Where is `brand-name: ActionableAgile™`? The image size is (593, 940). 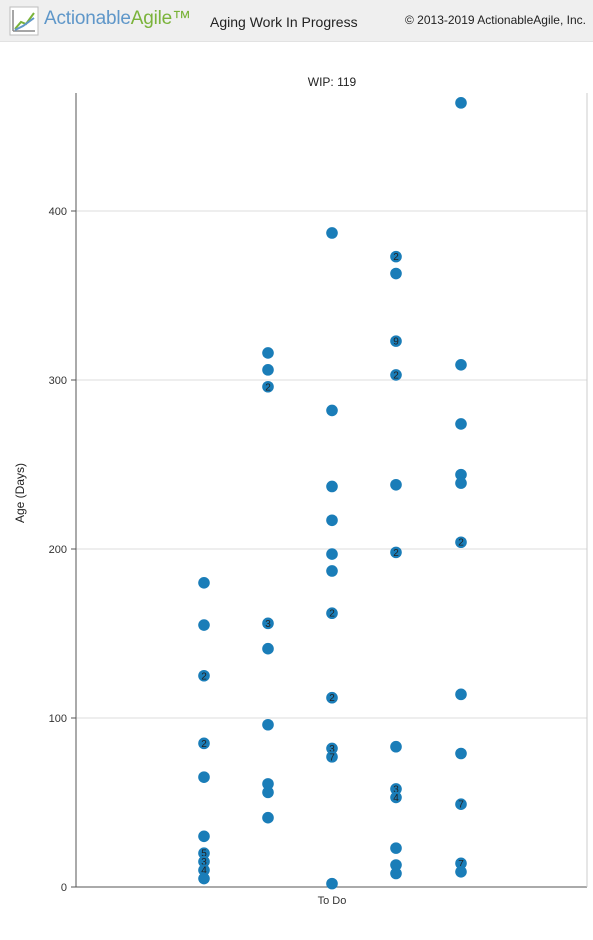 brand-name: ActionableAgile™ is located at coordinates (117, 19).